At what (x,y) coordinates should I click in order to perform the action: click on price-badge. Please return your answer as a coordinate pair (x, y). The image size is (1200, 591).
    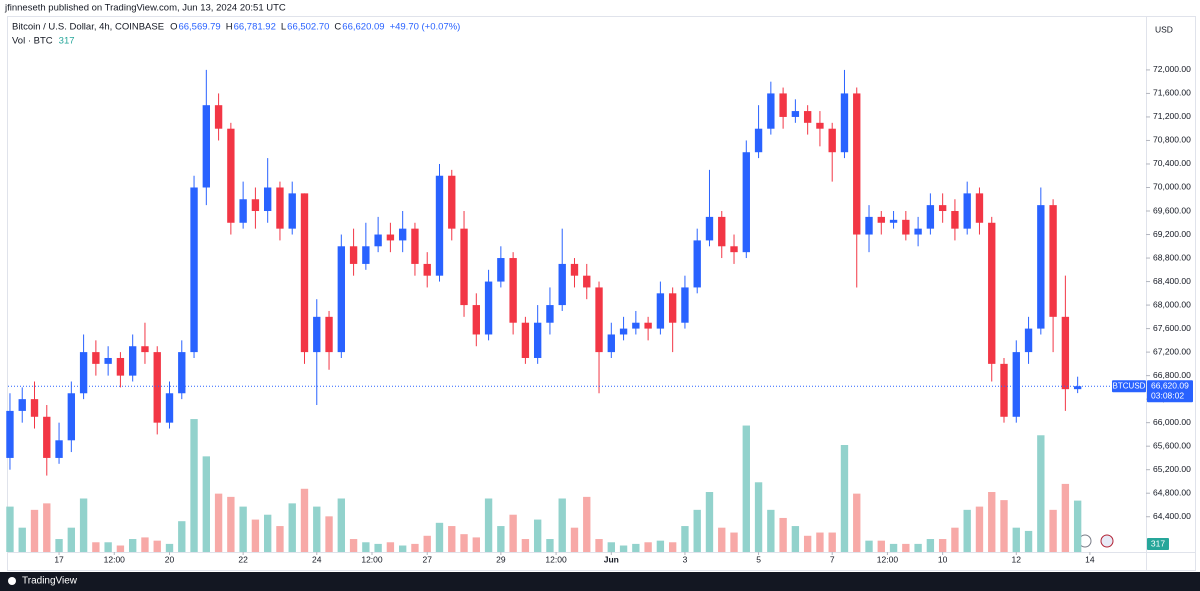
    Looking at the image, I should click on (1170, 391).